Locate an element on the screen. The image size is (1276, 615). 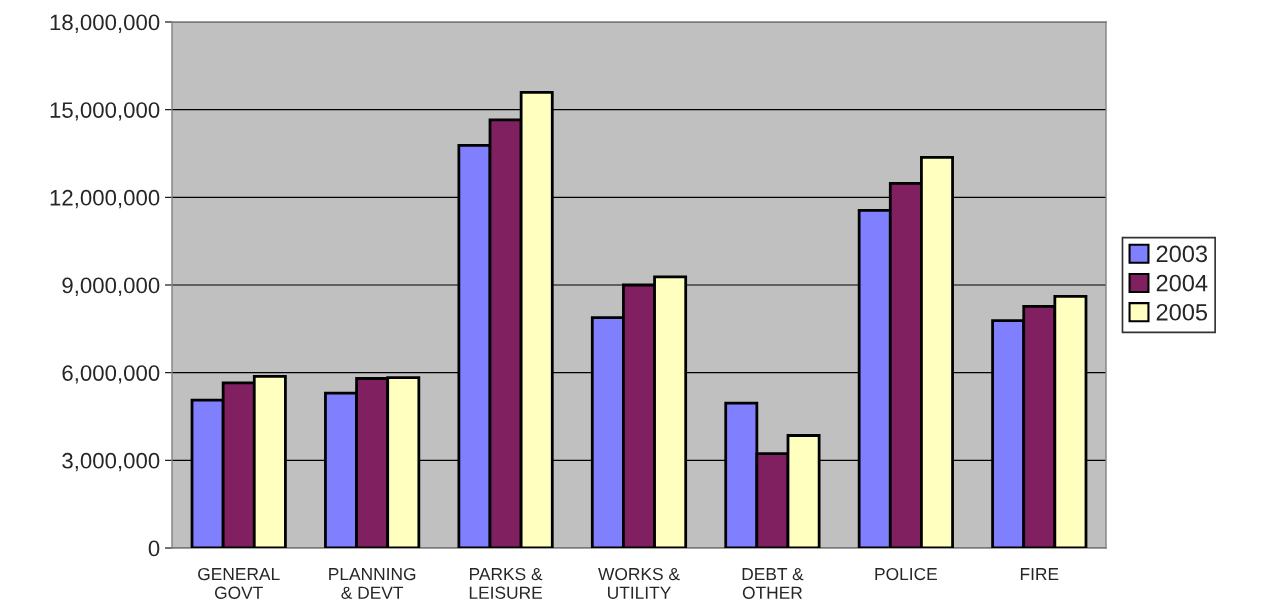
y-tick-label: 9,000,000 is located at coordinates (111, 286).